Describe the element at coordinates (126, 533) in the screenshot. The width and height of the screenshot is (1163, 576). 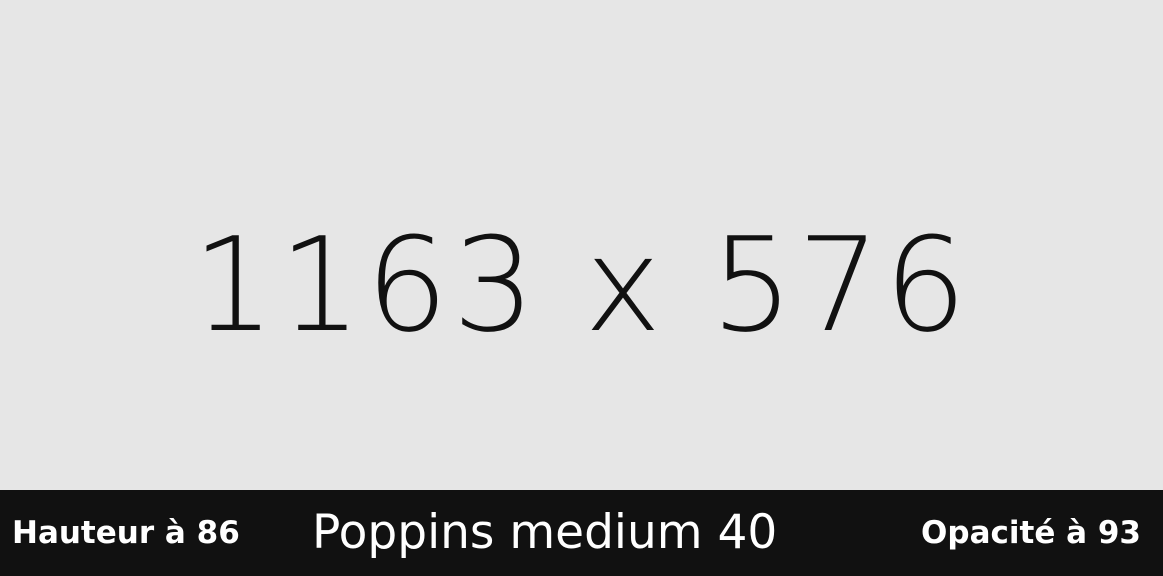
I see `height-label: Hauteur à 86` at that location.